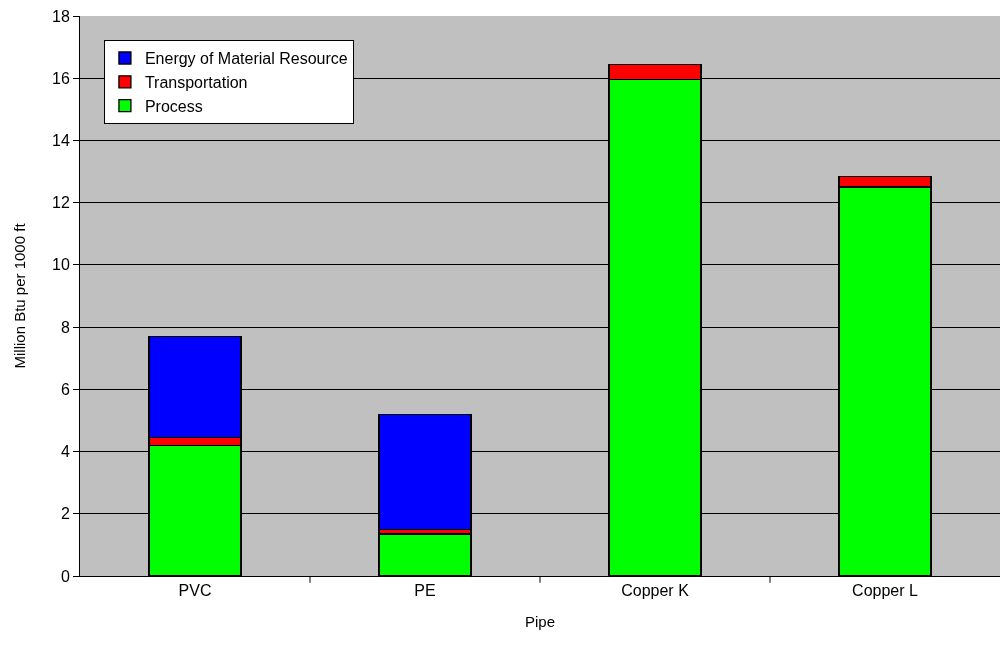  Describe the element at coordinates (65, 514) in the screenshot. I see `y-tick-label: 2` at that location.